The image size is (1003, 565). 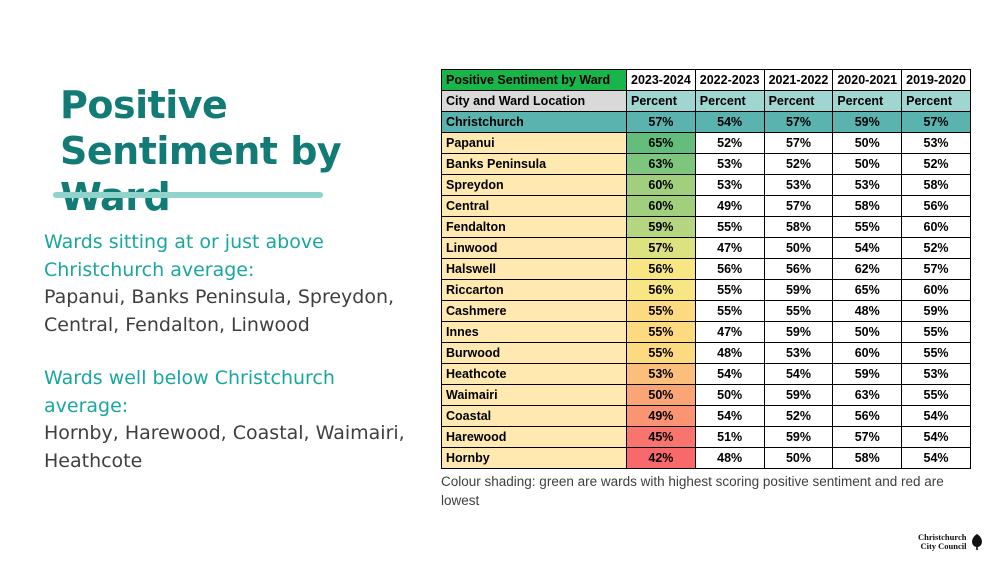 I want to click on ccc-leaf-icon, so click(x=976, y=542).